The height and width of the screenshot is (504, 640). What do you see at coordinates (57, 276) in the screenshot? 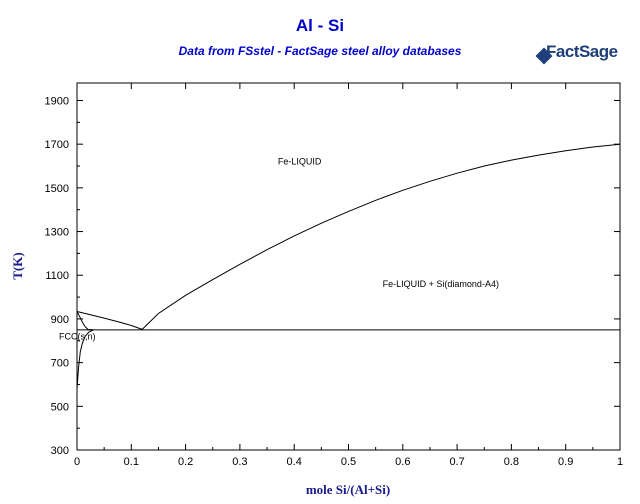
I see `y-tick-label: 1100` at bounding box center [57, 276].